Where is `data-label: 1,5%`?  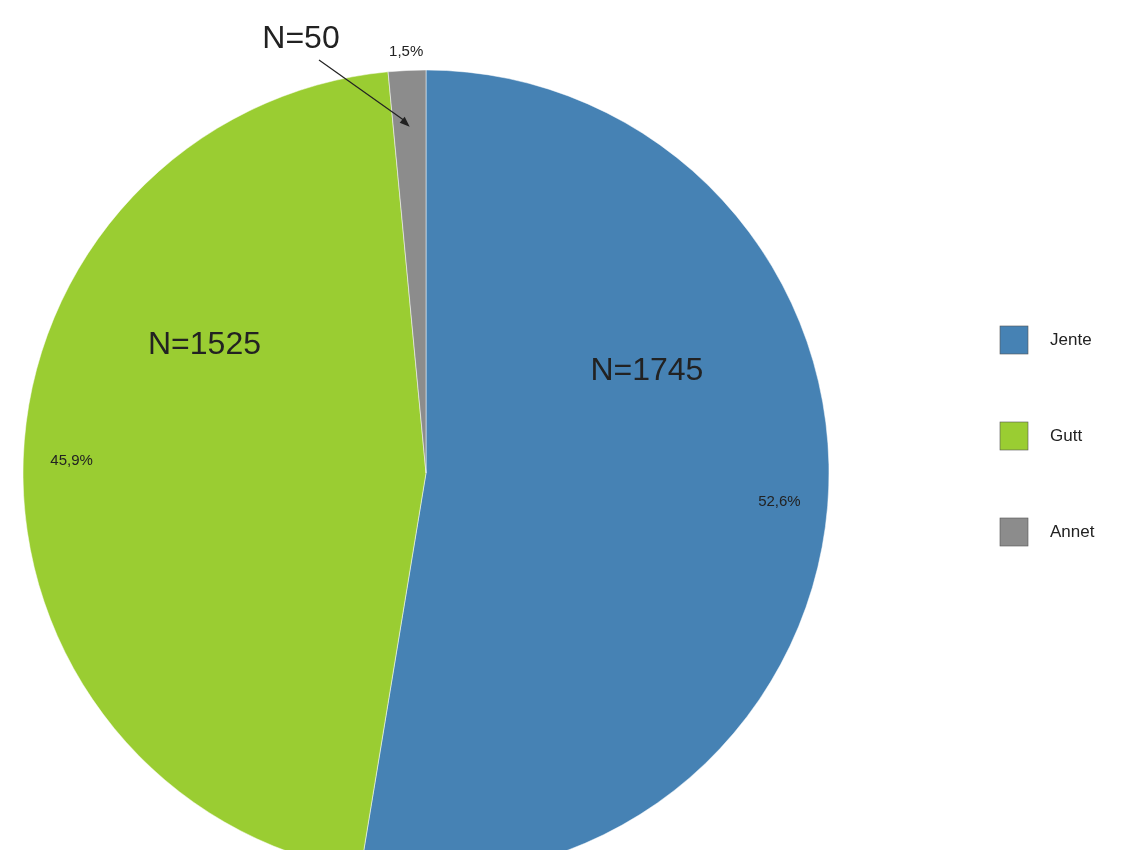
data-label: 1,5% is located at coordinates (406, 51).